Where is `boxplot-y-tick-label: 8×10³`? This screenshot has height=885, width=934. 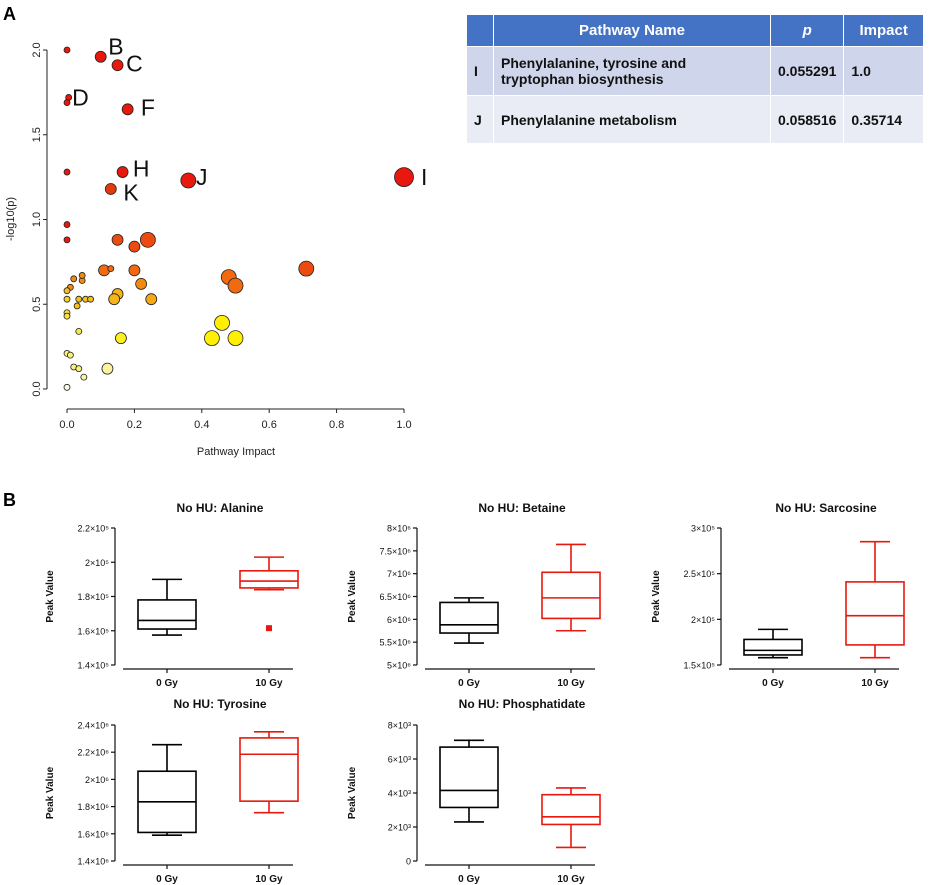 boxplot-y-tick-label: 8×10³ is located at coordinates (399, 726).